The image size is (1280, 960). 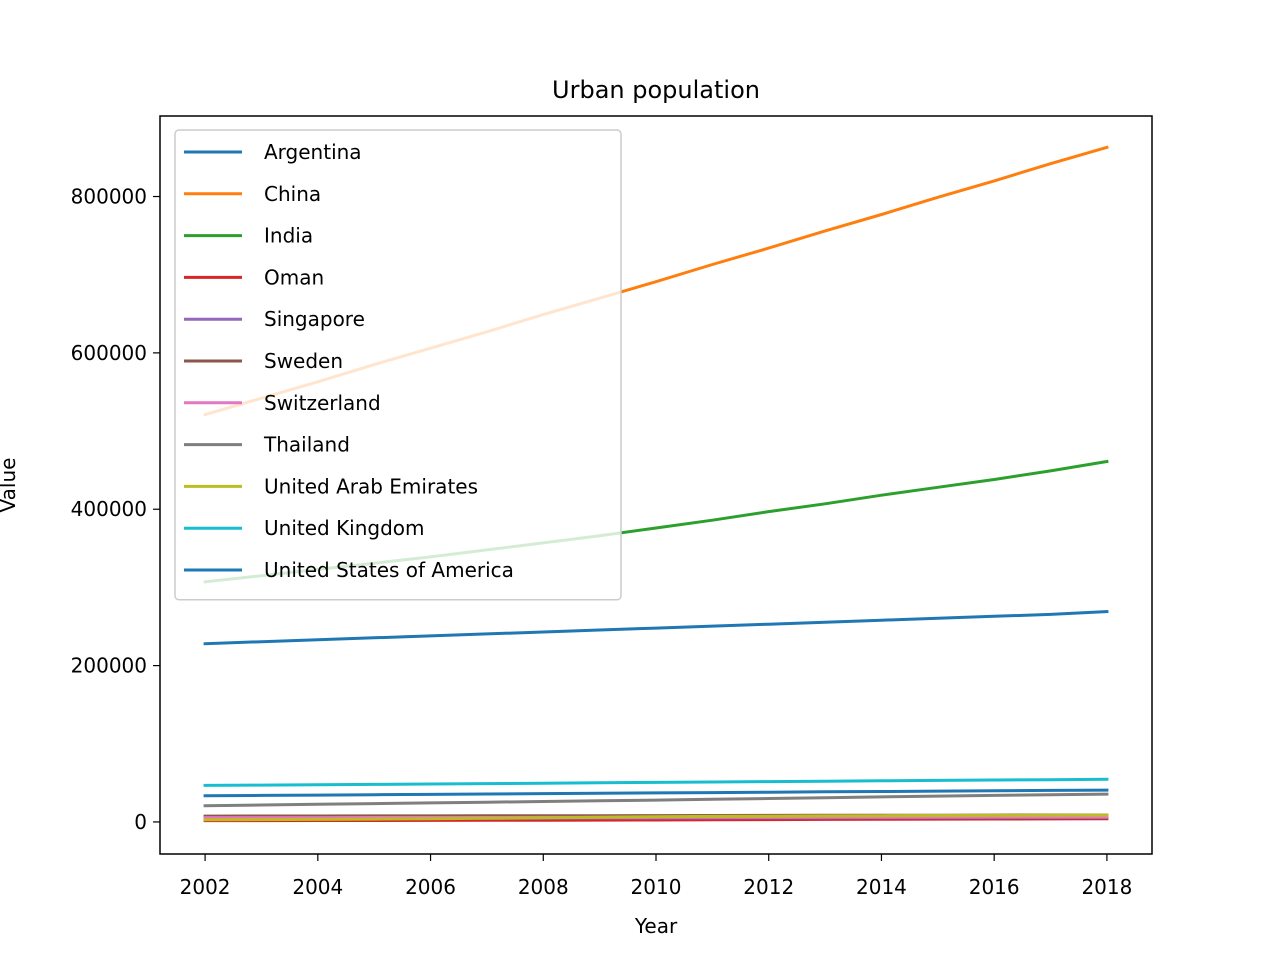 I want to click on y-tick-label: 400000, so click(x=109, y=509).